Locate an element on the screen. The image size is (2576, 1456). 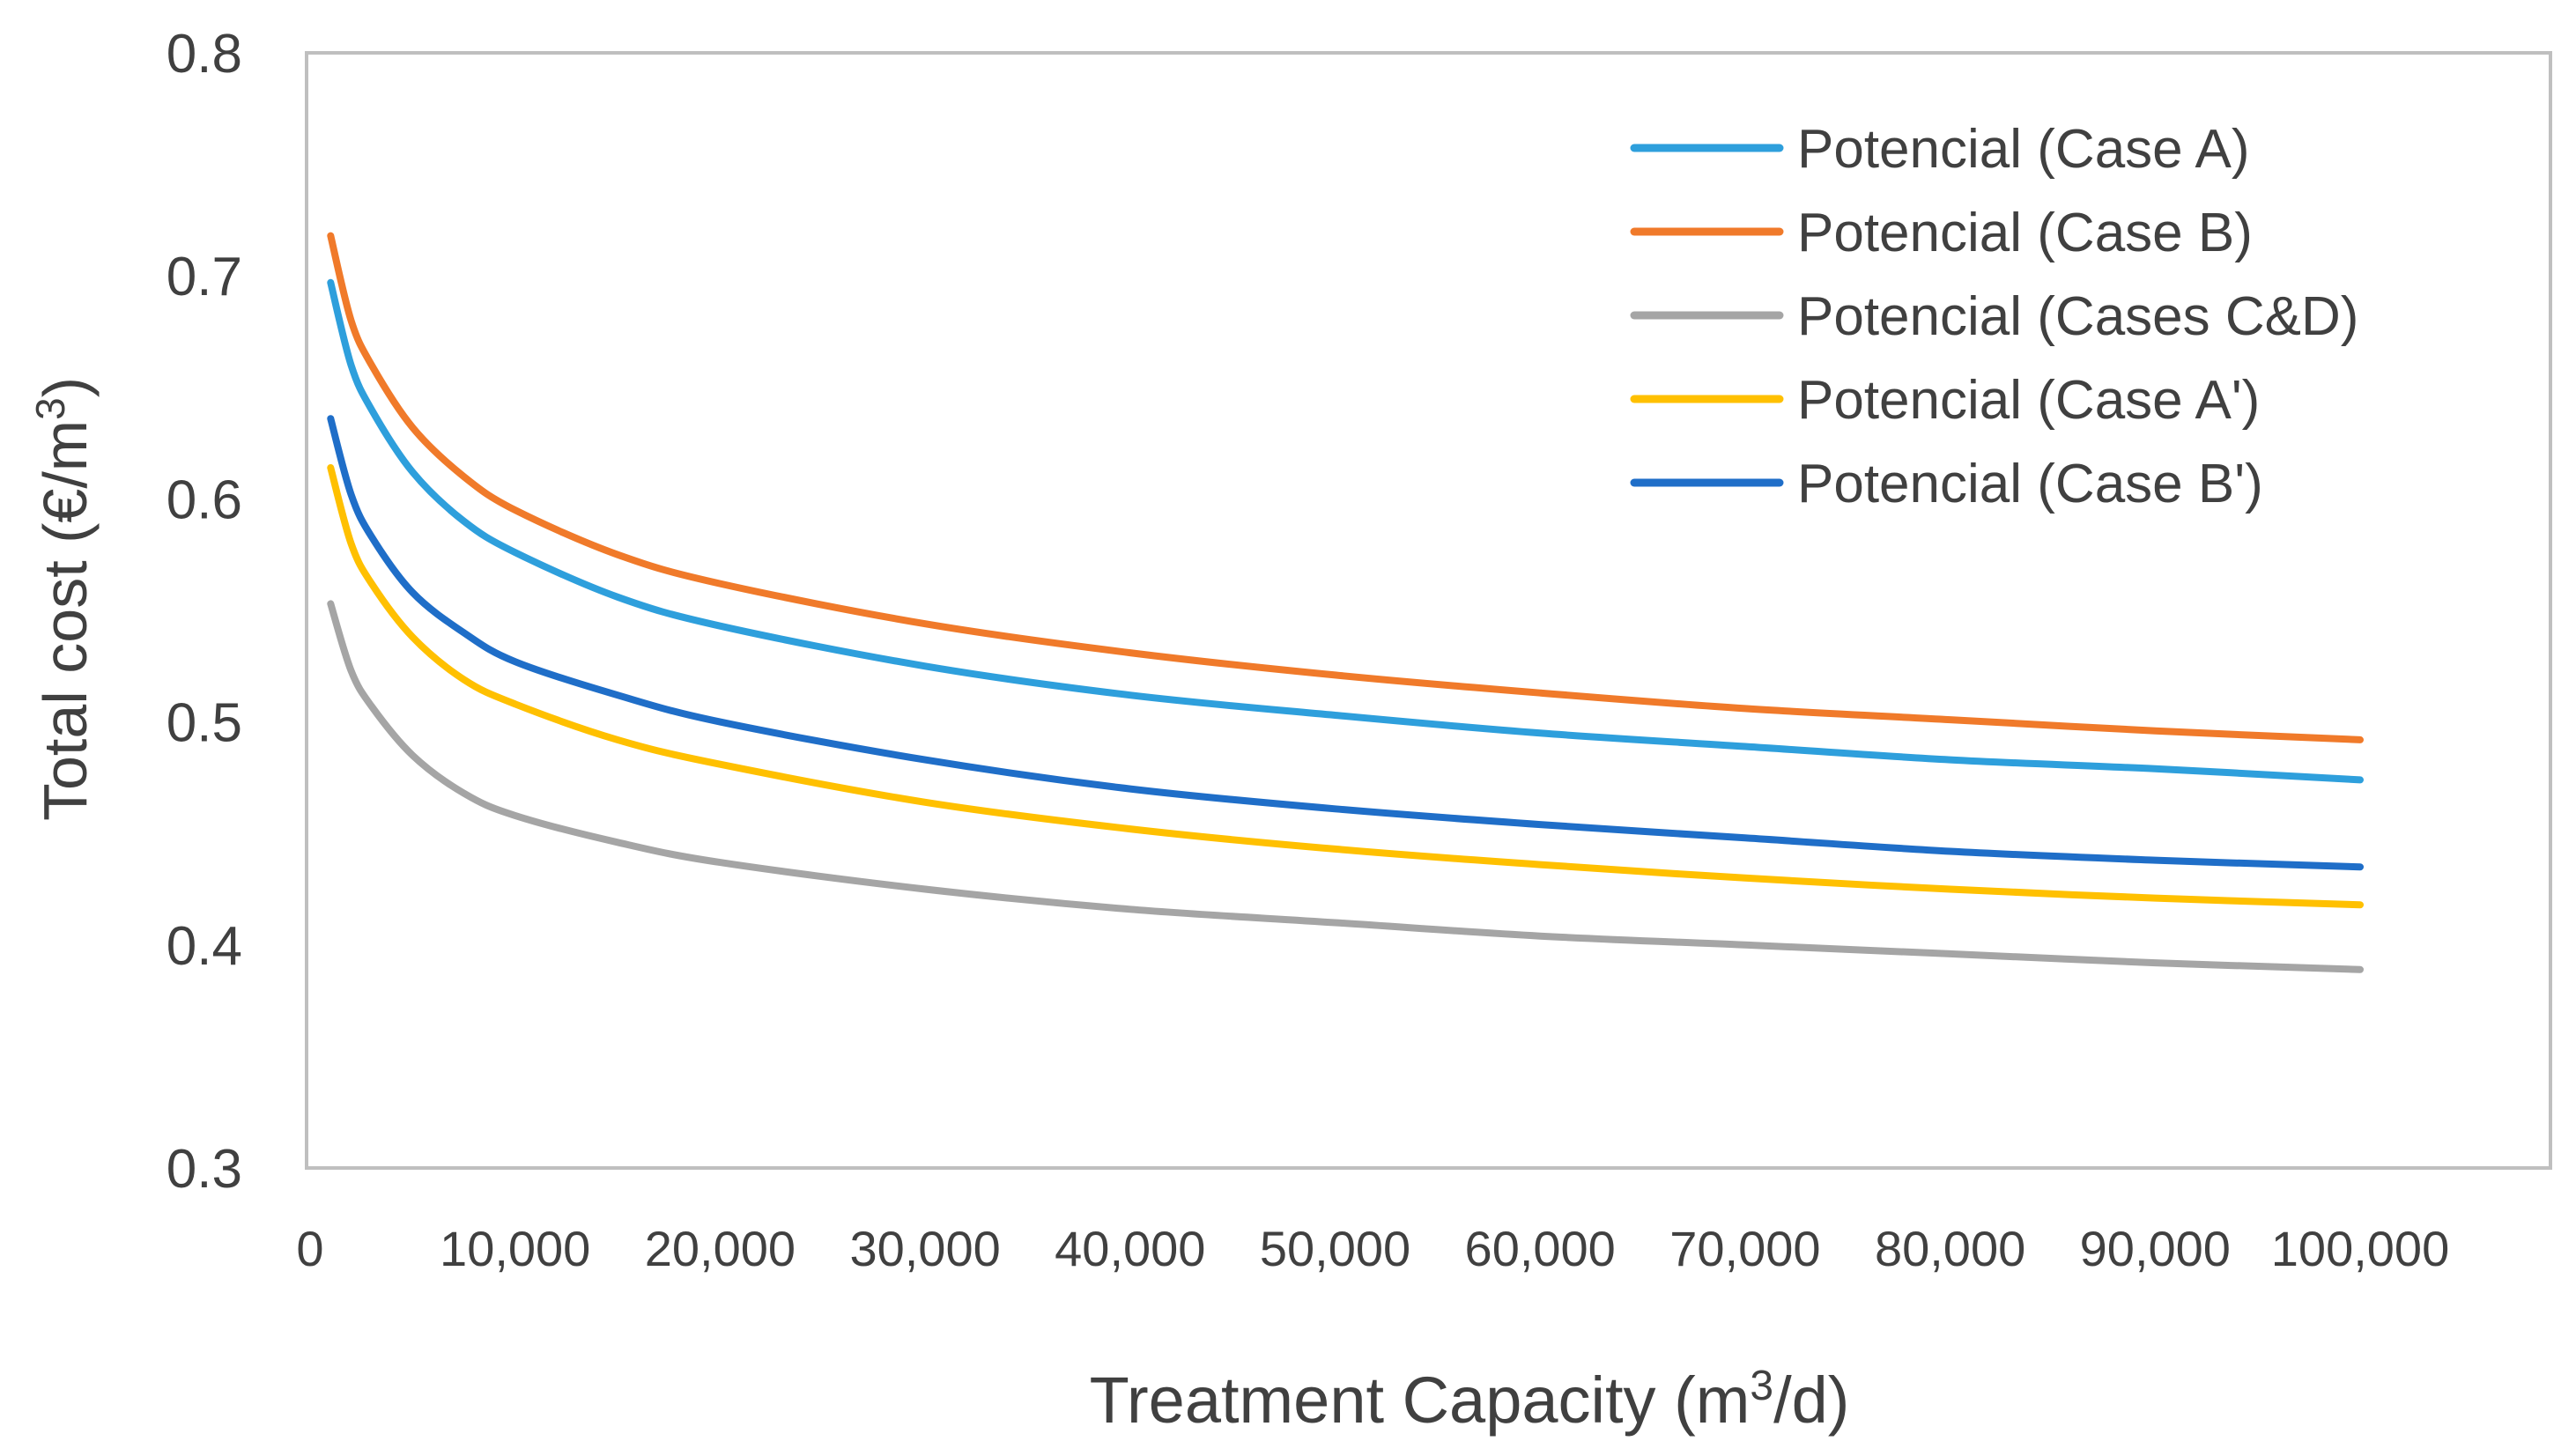
x-tick-label: 20,000 is located at coordinates (721, 1248).